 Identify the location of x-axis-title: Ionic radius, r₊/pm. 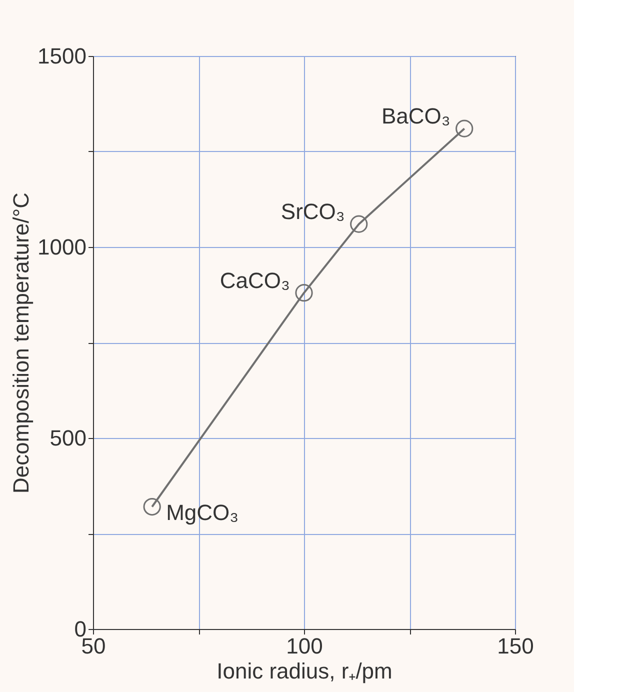
(304, 671).